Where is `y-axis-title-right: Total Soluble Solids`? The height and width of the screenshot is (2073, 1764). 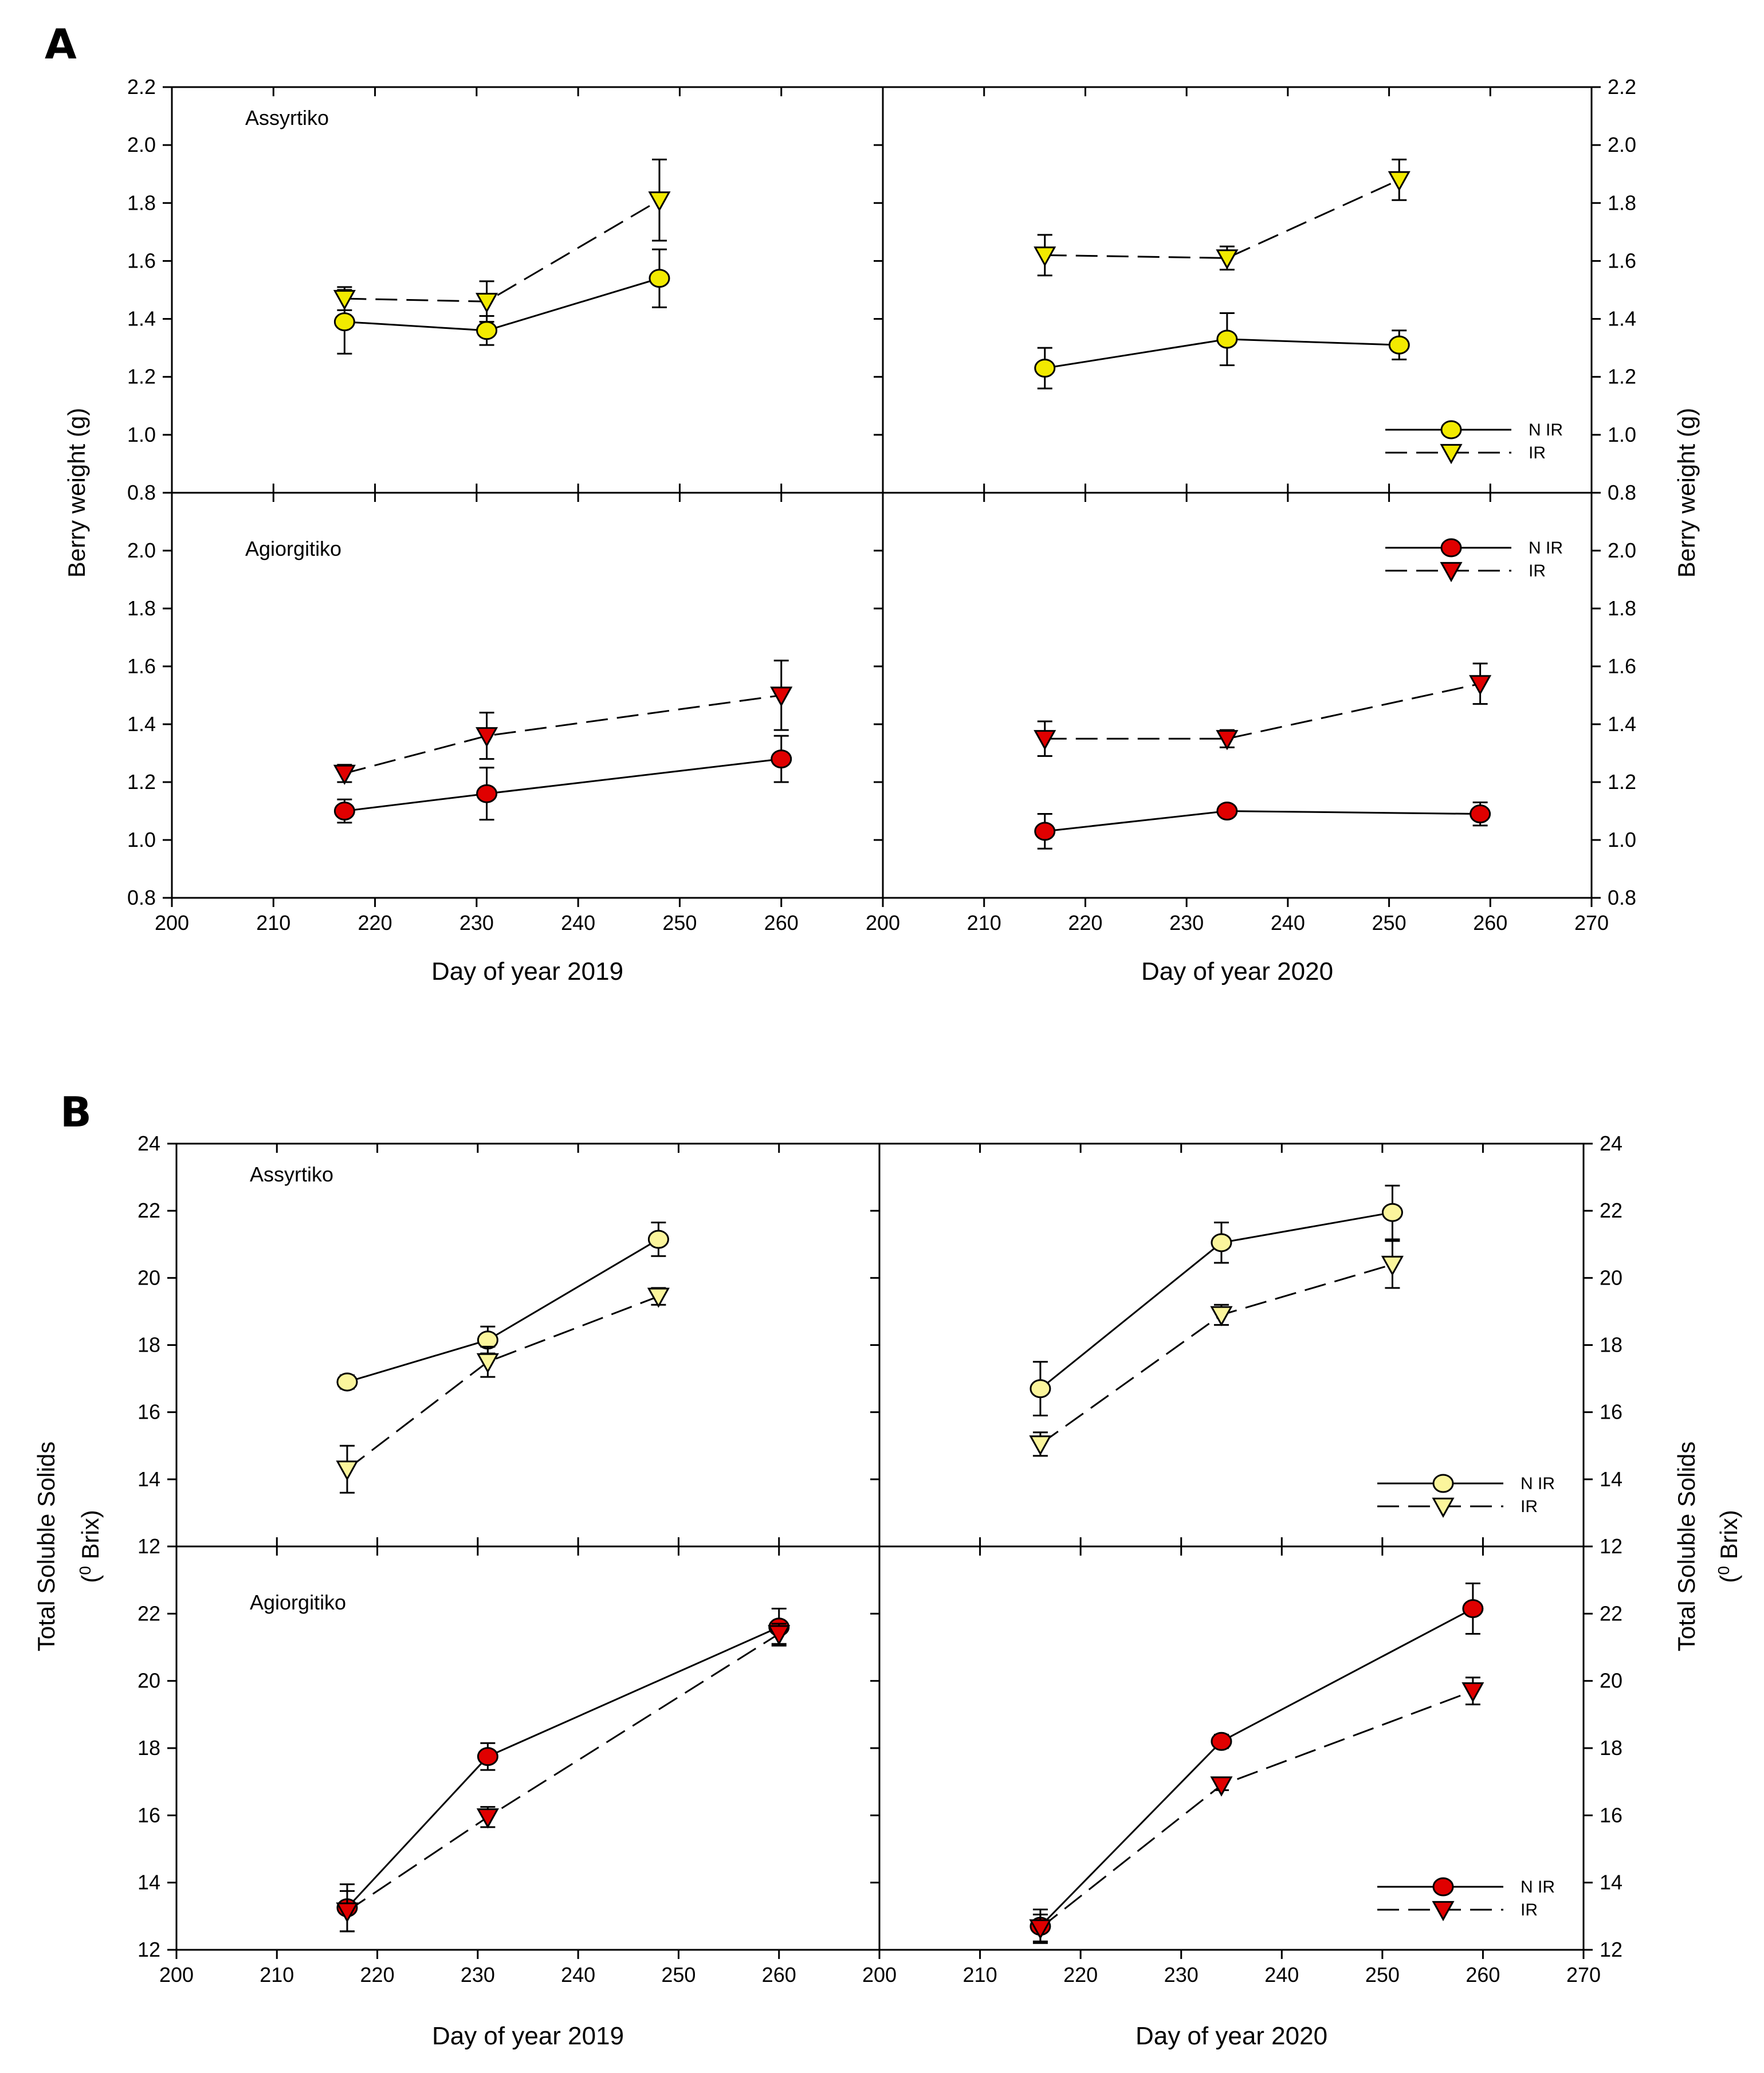 y-axis-title-right: Total Soluble Solids is located at coordinates (1686, 1547).